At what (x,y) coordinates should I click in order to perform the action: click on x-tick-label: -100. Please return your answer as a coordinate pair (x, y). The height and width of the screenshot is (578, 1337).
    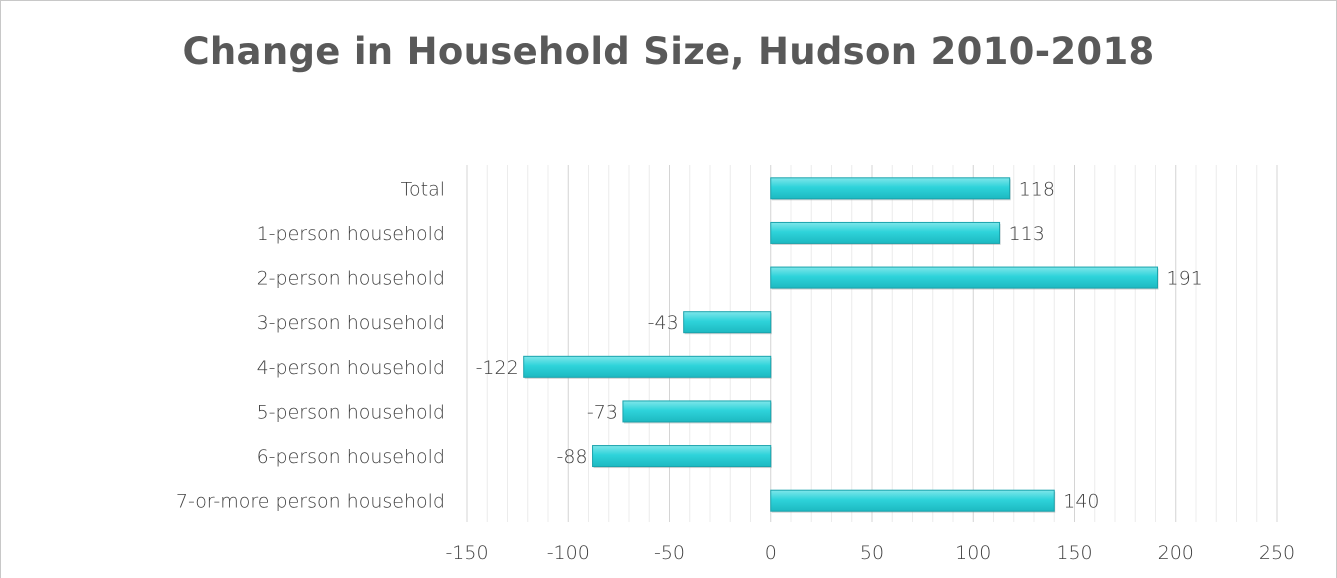
    Looking at the image, I should click on (568, 553).